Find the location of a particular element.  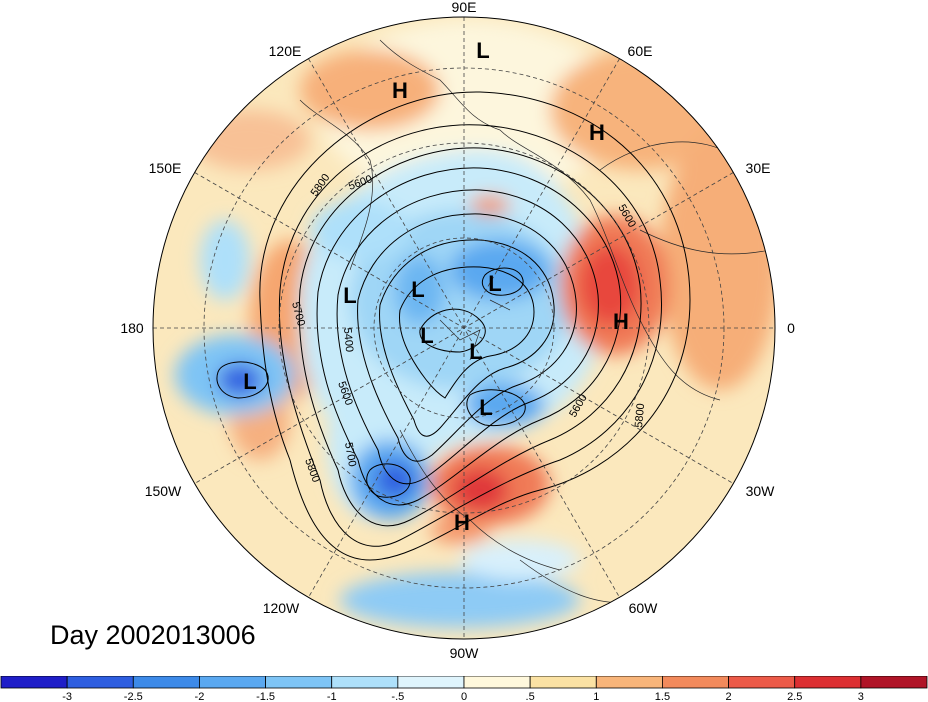

lon-label: 30E is located at coordinates (758, 168).